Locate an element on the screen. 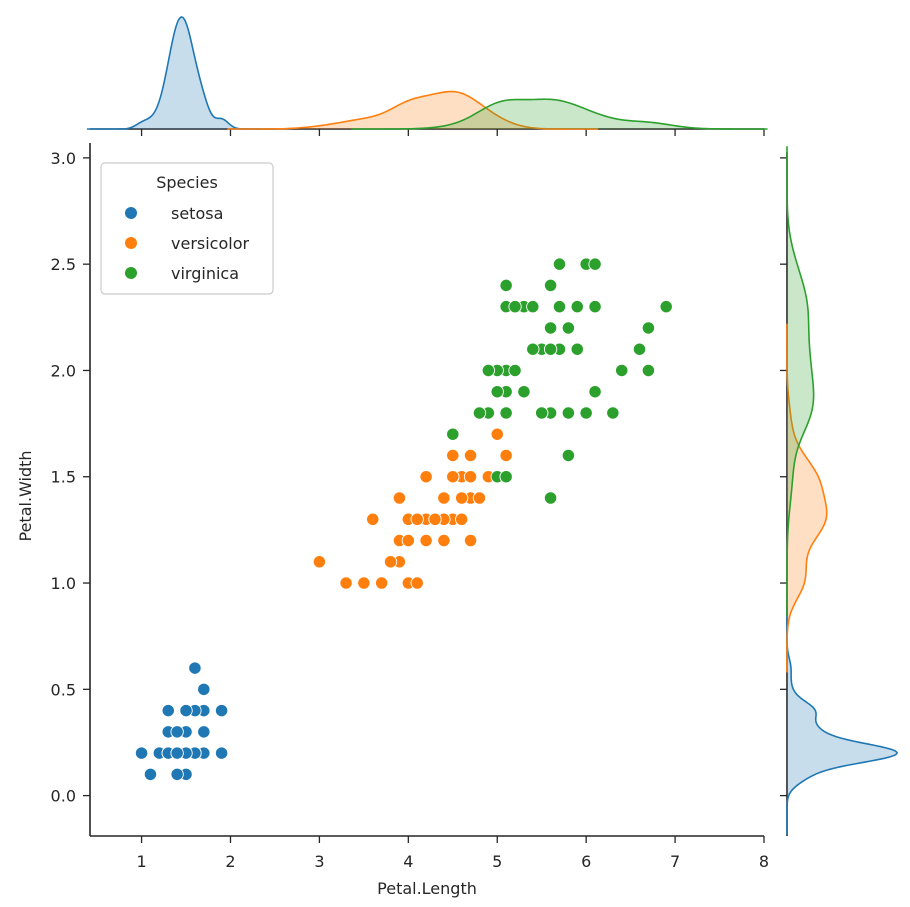  y-tick-label: 2.5 is located at coordinates (63, 264).